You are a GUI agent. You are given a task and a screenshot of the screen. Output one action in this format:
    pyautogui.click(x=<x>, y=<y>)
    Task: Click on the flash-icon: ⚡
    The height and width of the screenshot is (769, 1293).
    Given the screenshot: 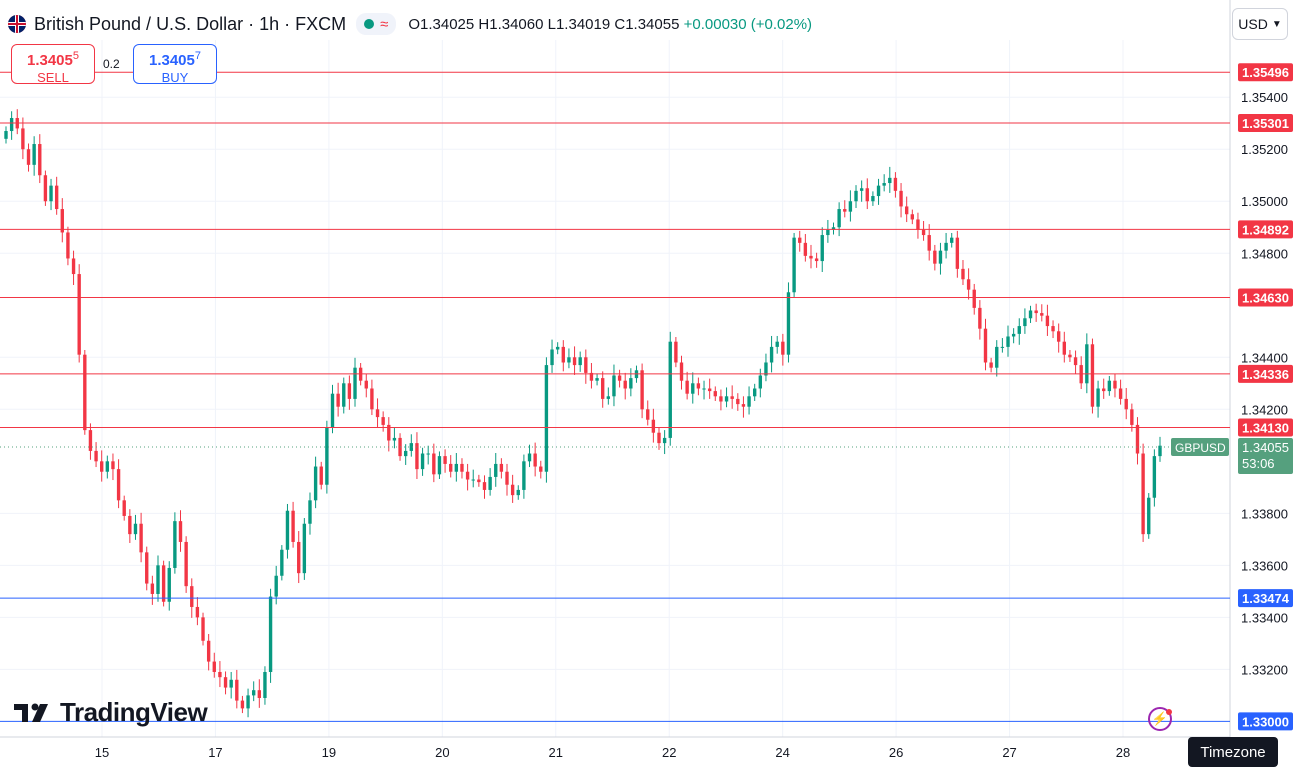 What is the action you would take?
    pyautogui.click(x=1160, y=719)
    